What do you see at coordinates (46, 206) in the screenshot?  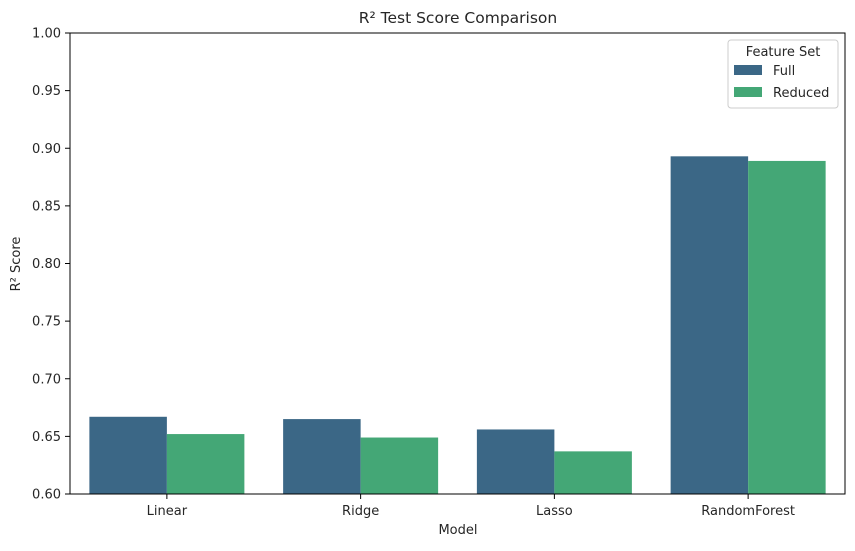 I see `y-tick-label: 0.85` at bounding box center [46, 206].